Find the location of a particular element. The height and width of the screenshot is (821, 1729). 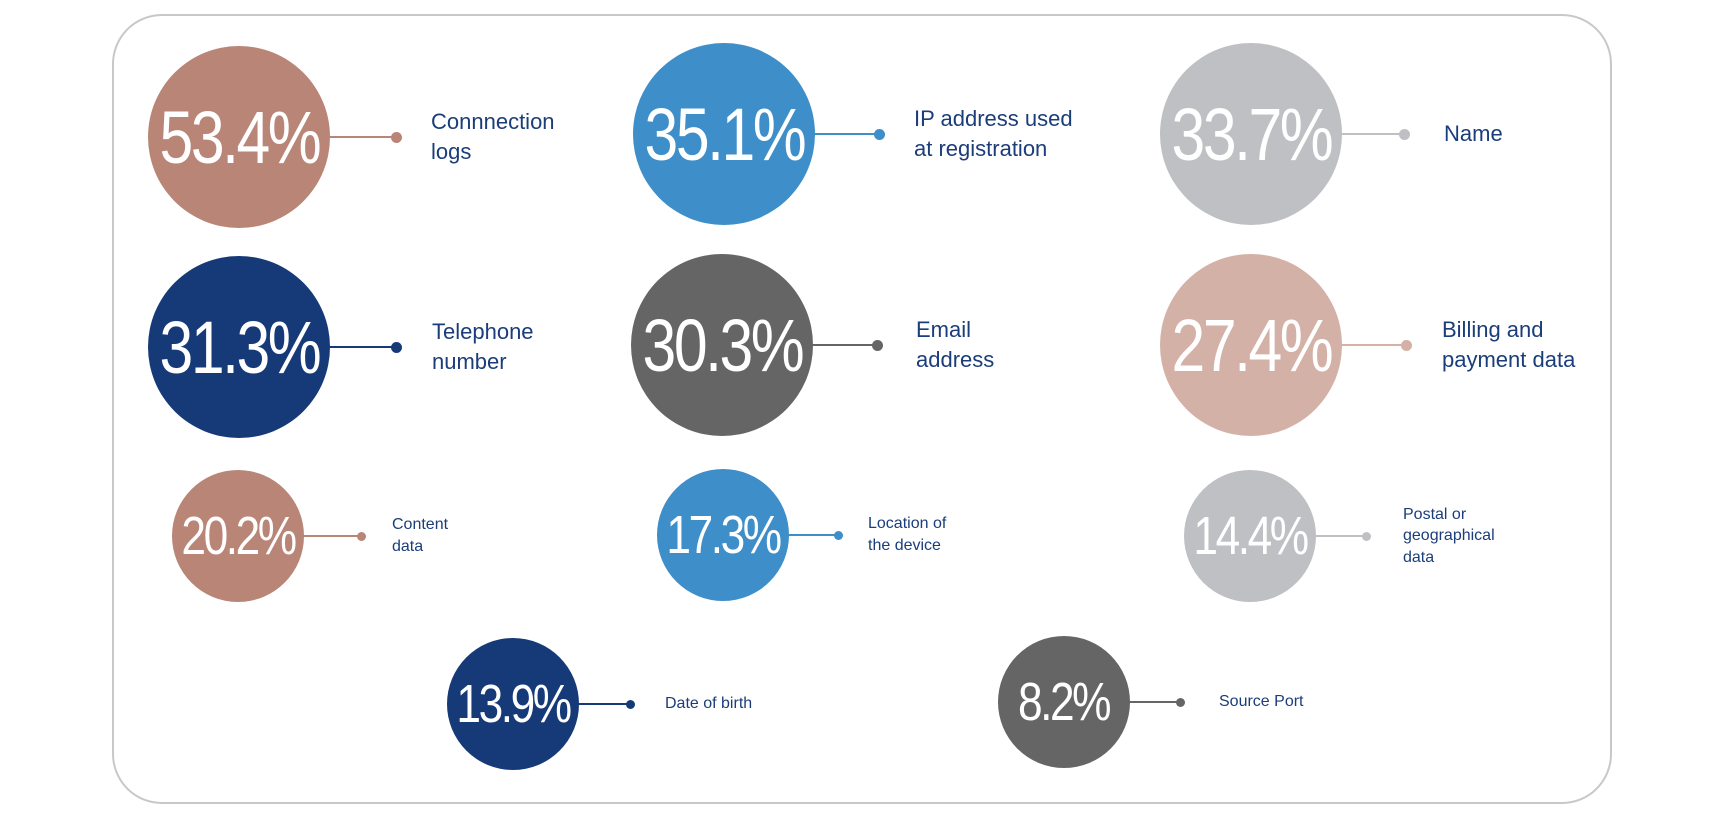

connector-dot-ip-address-used-at-registration is located at coordinates (879, 134).